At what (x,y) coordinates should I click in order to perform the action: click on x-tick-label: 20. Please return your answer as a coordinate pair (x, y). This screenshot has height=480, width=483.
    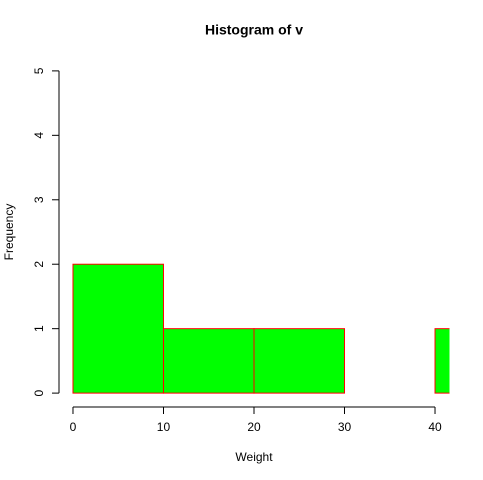
    Looking at the image, I should click on (254, 427).